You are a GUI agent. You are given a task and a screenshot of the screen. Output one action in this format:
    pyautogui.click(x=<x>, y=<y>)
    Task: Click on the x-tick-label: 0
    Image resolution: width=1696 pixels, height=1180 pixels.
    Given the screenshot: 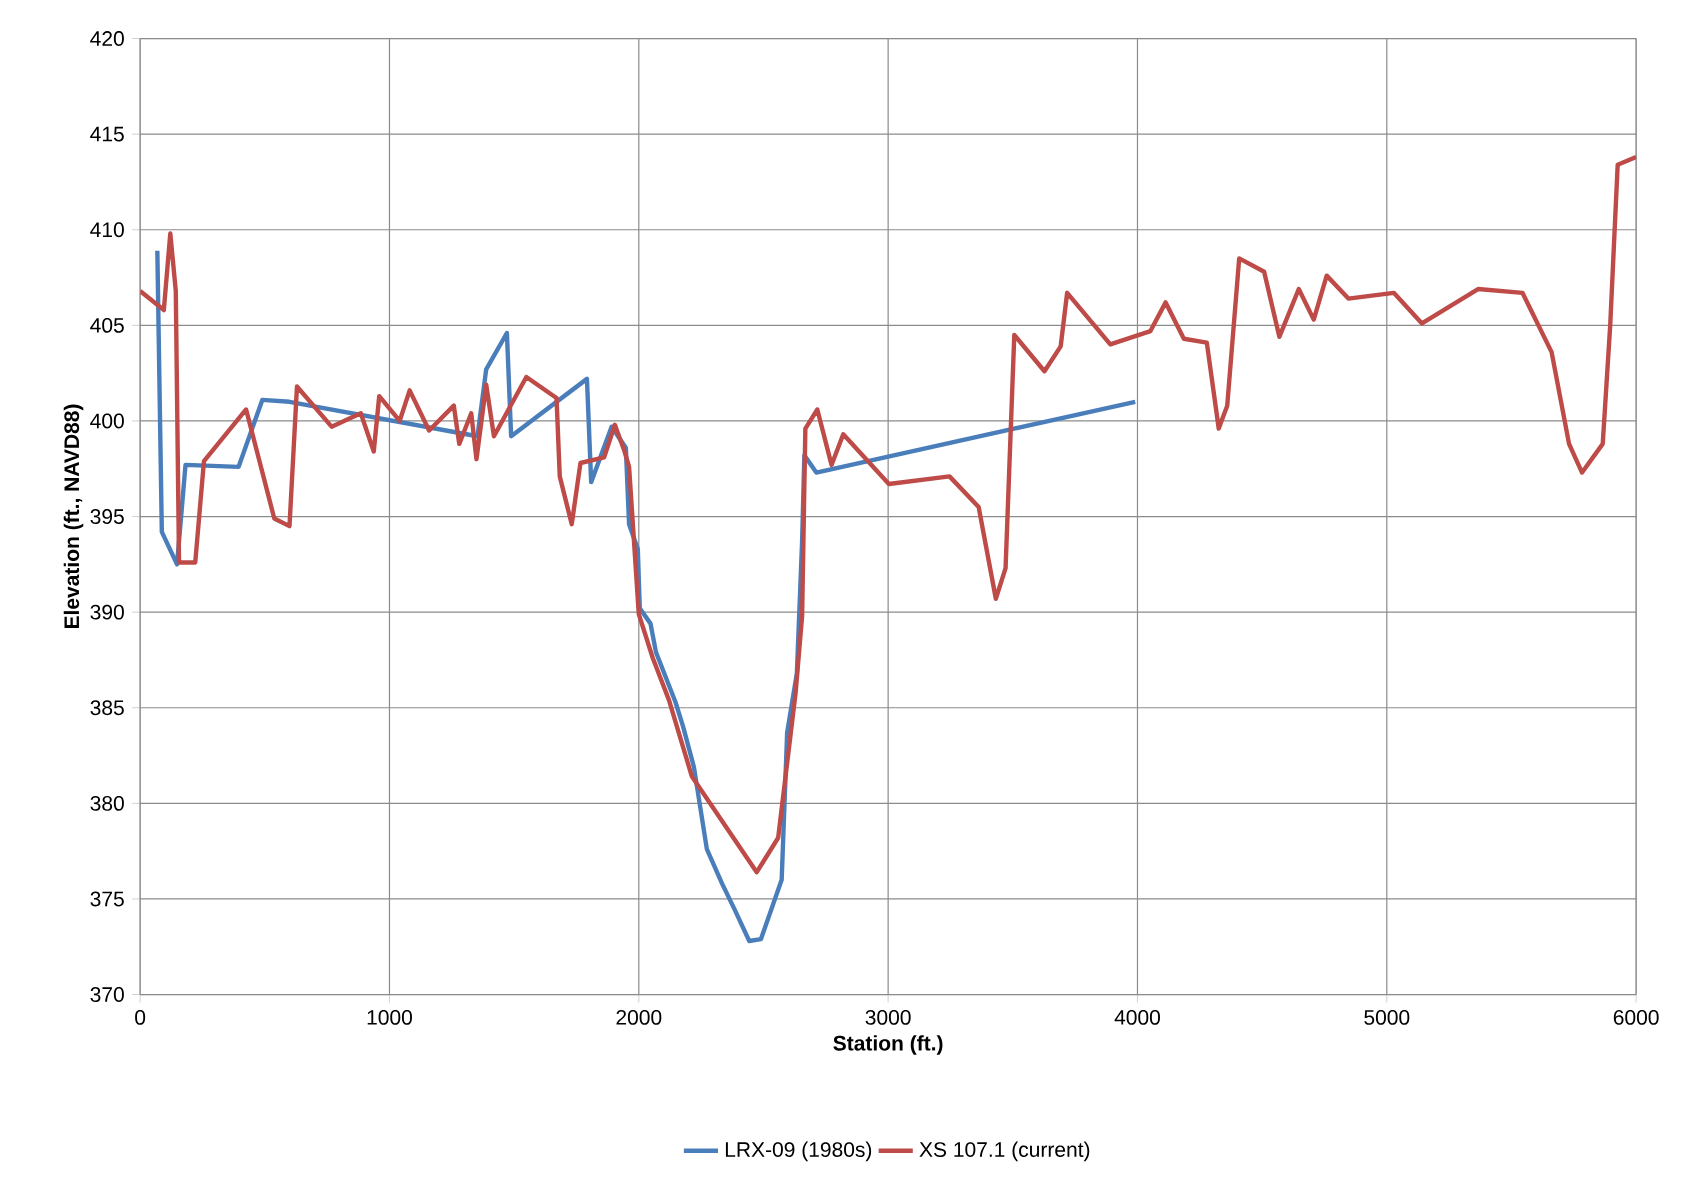 What is the action you would take?
    pyautogui.click(x=140, y=1017)
    